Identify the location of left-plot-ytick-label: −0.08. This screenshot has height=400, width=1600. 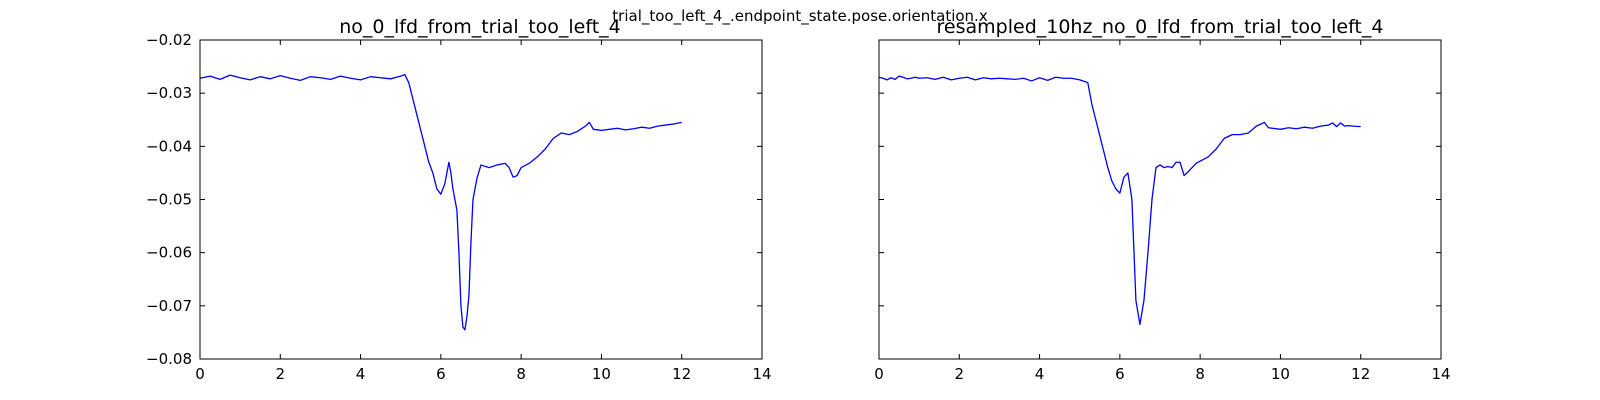
(169, 359).